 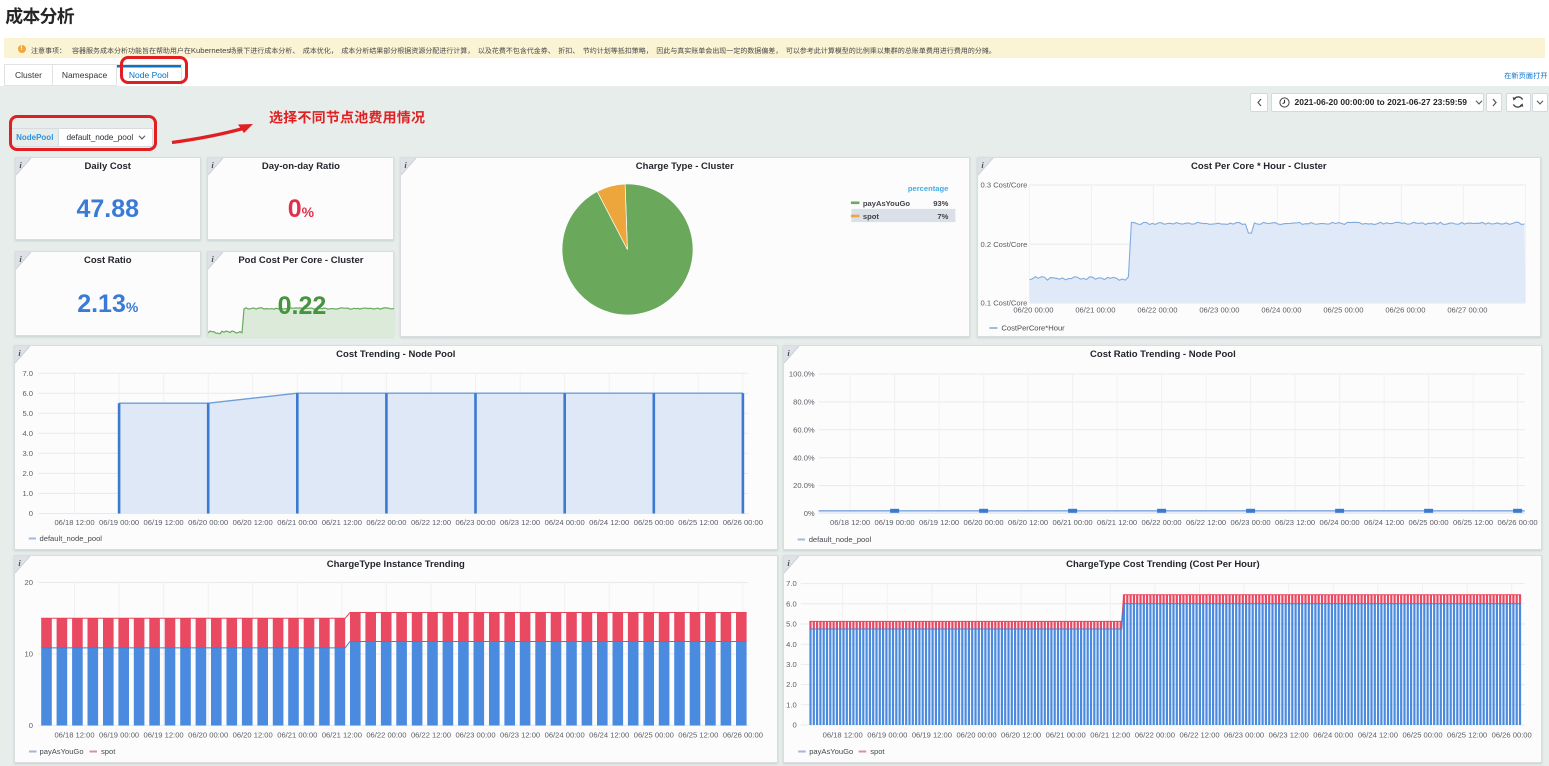 I want to click on svg-text: 7.0, so click(x=27, y=373).